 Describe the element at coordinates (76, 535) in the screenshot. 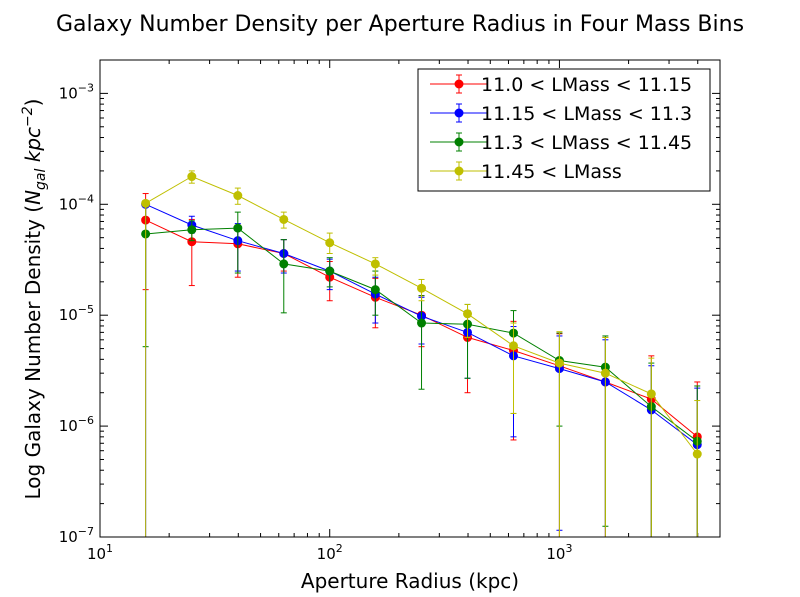

I see `y-tick-label: 10⁻⁷` at that location.